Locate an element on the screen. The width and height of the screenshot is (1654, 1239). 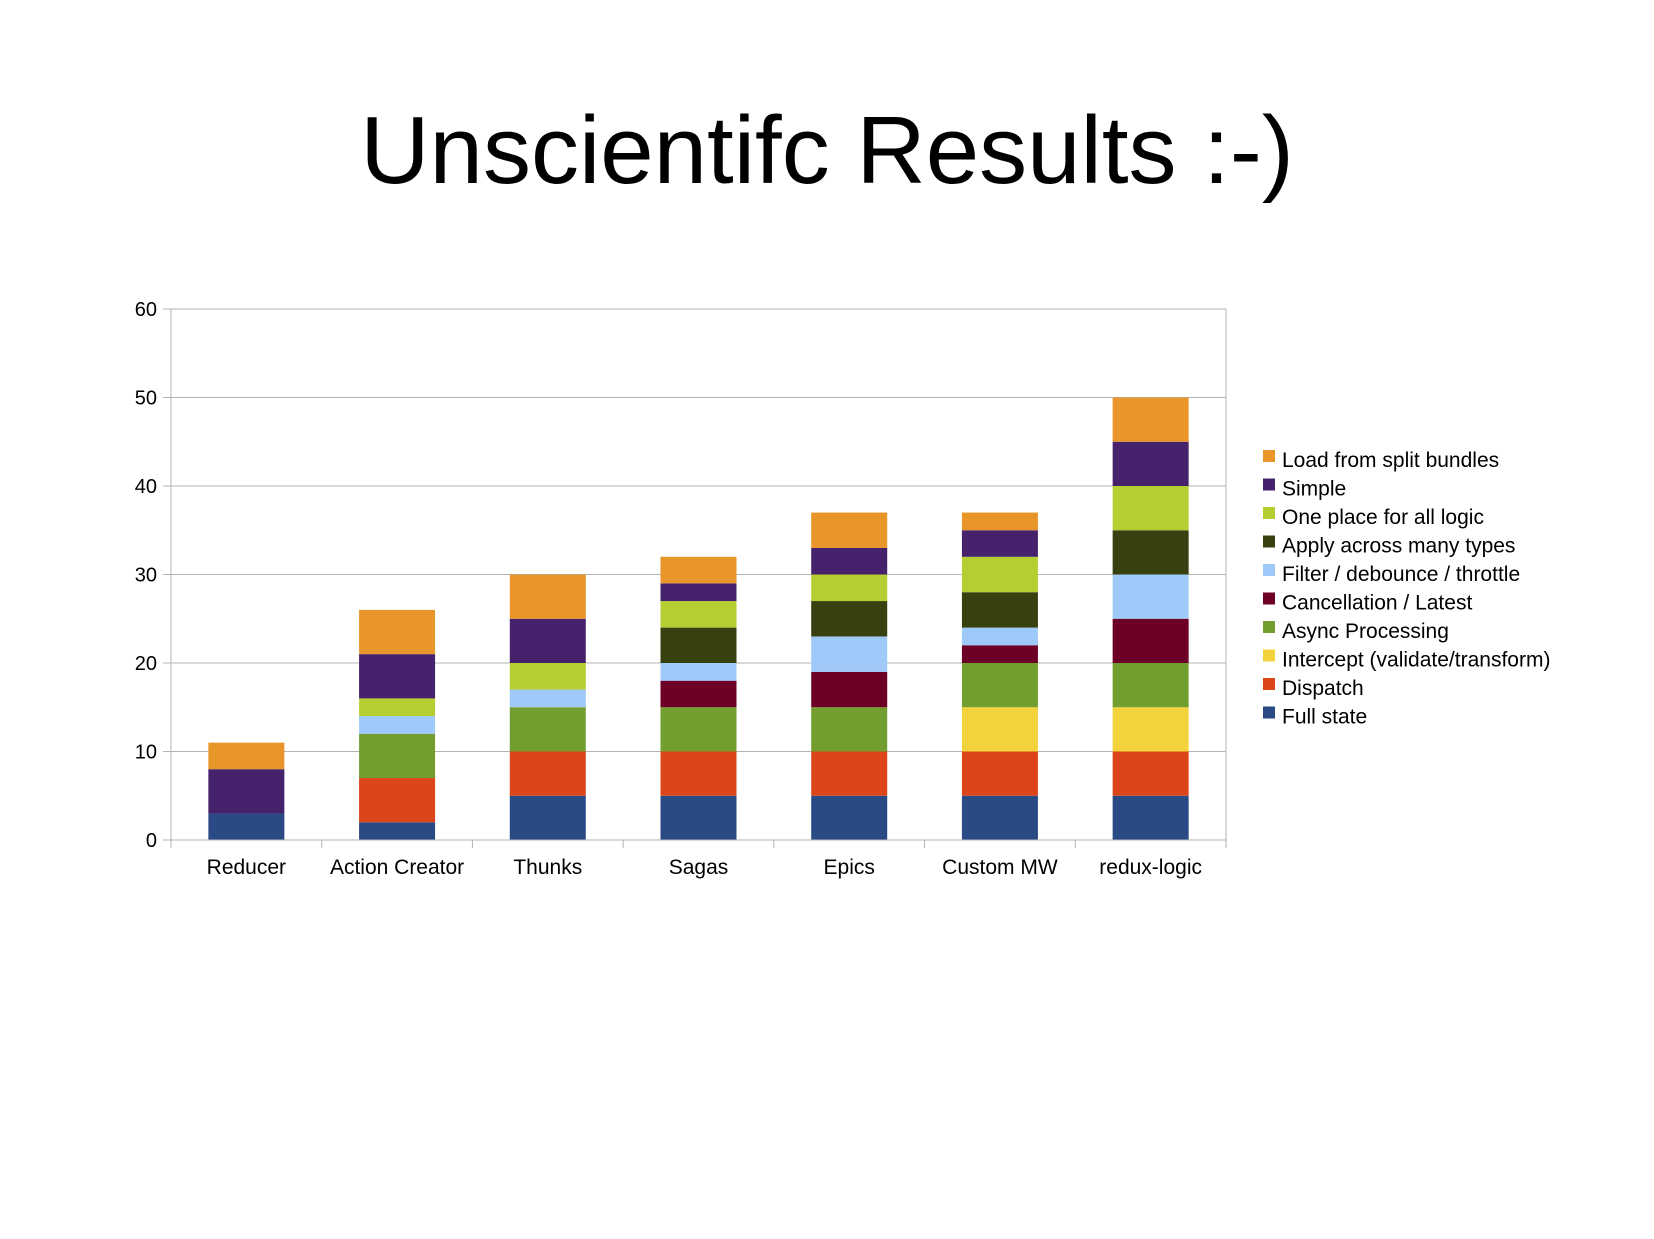
legend-label: Filter / debounce / throttle is located at coordinates (1401, 574).